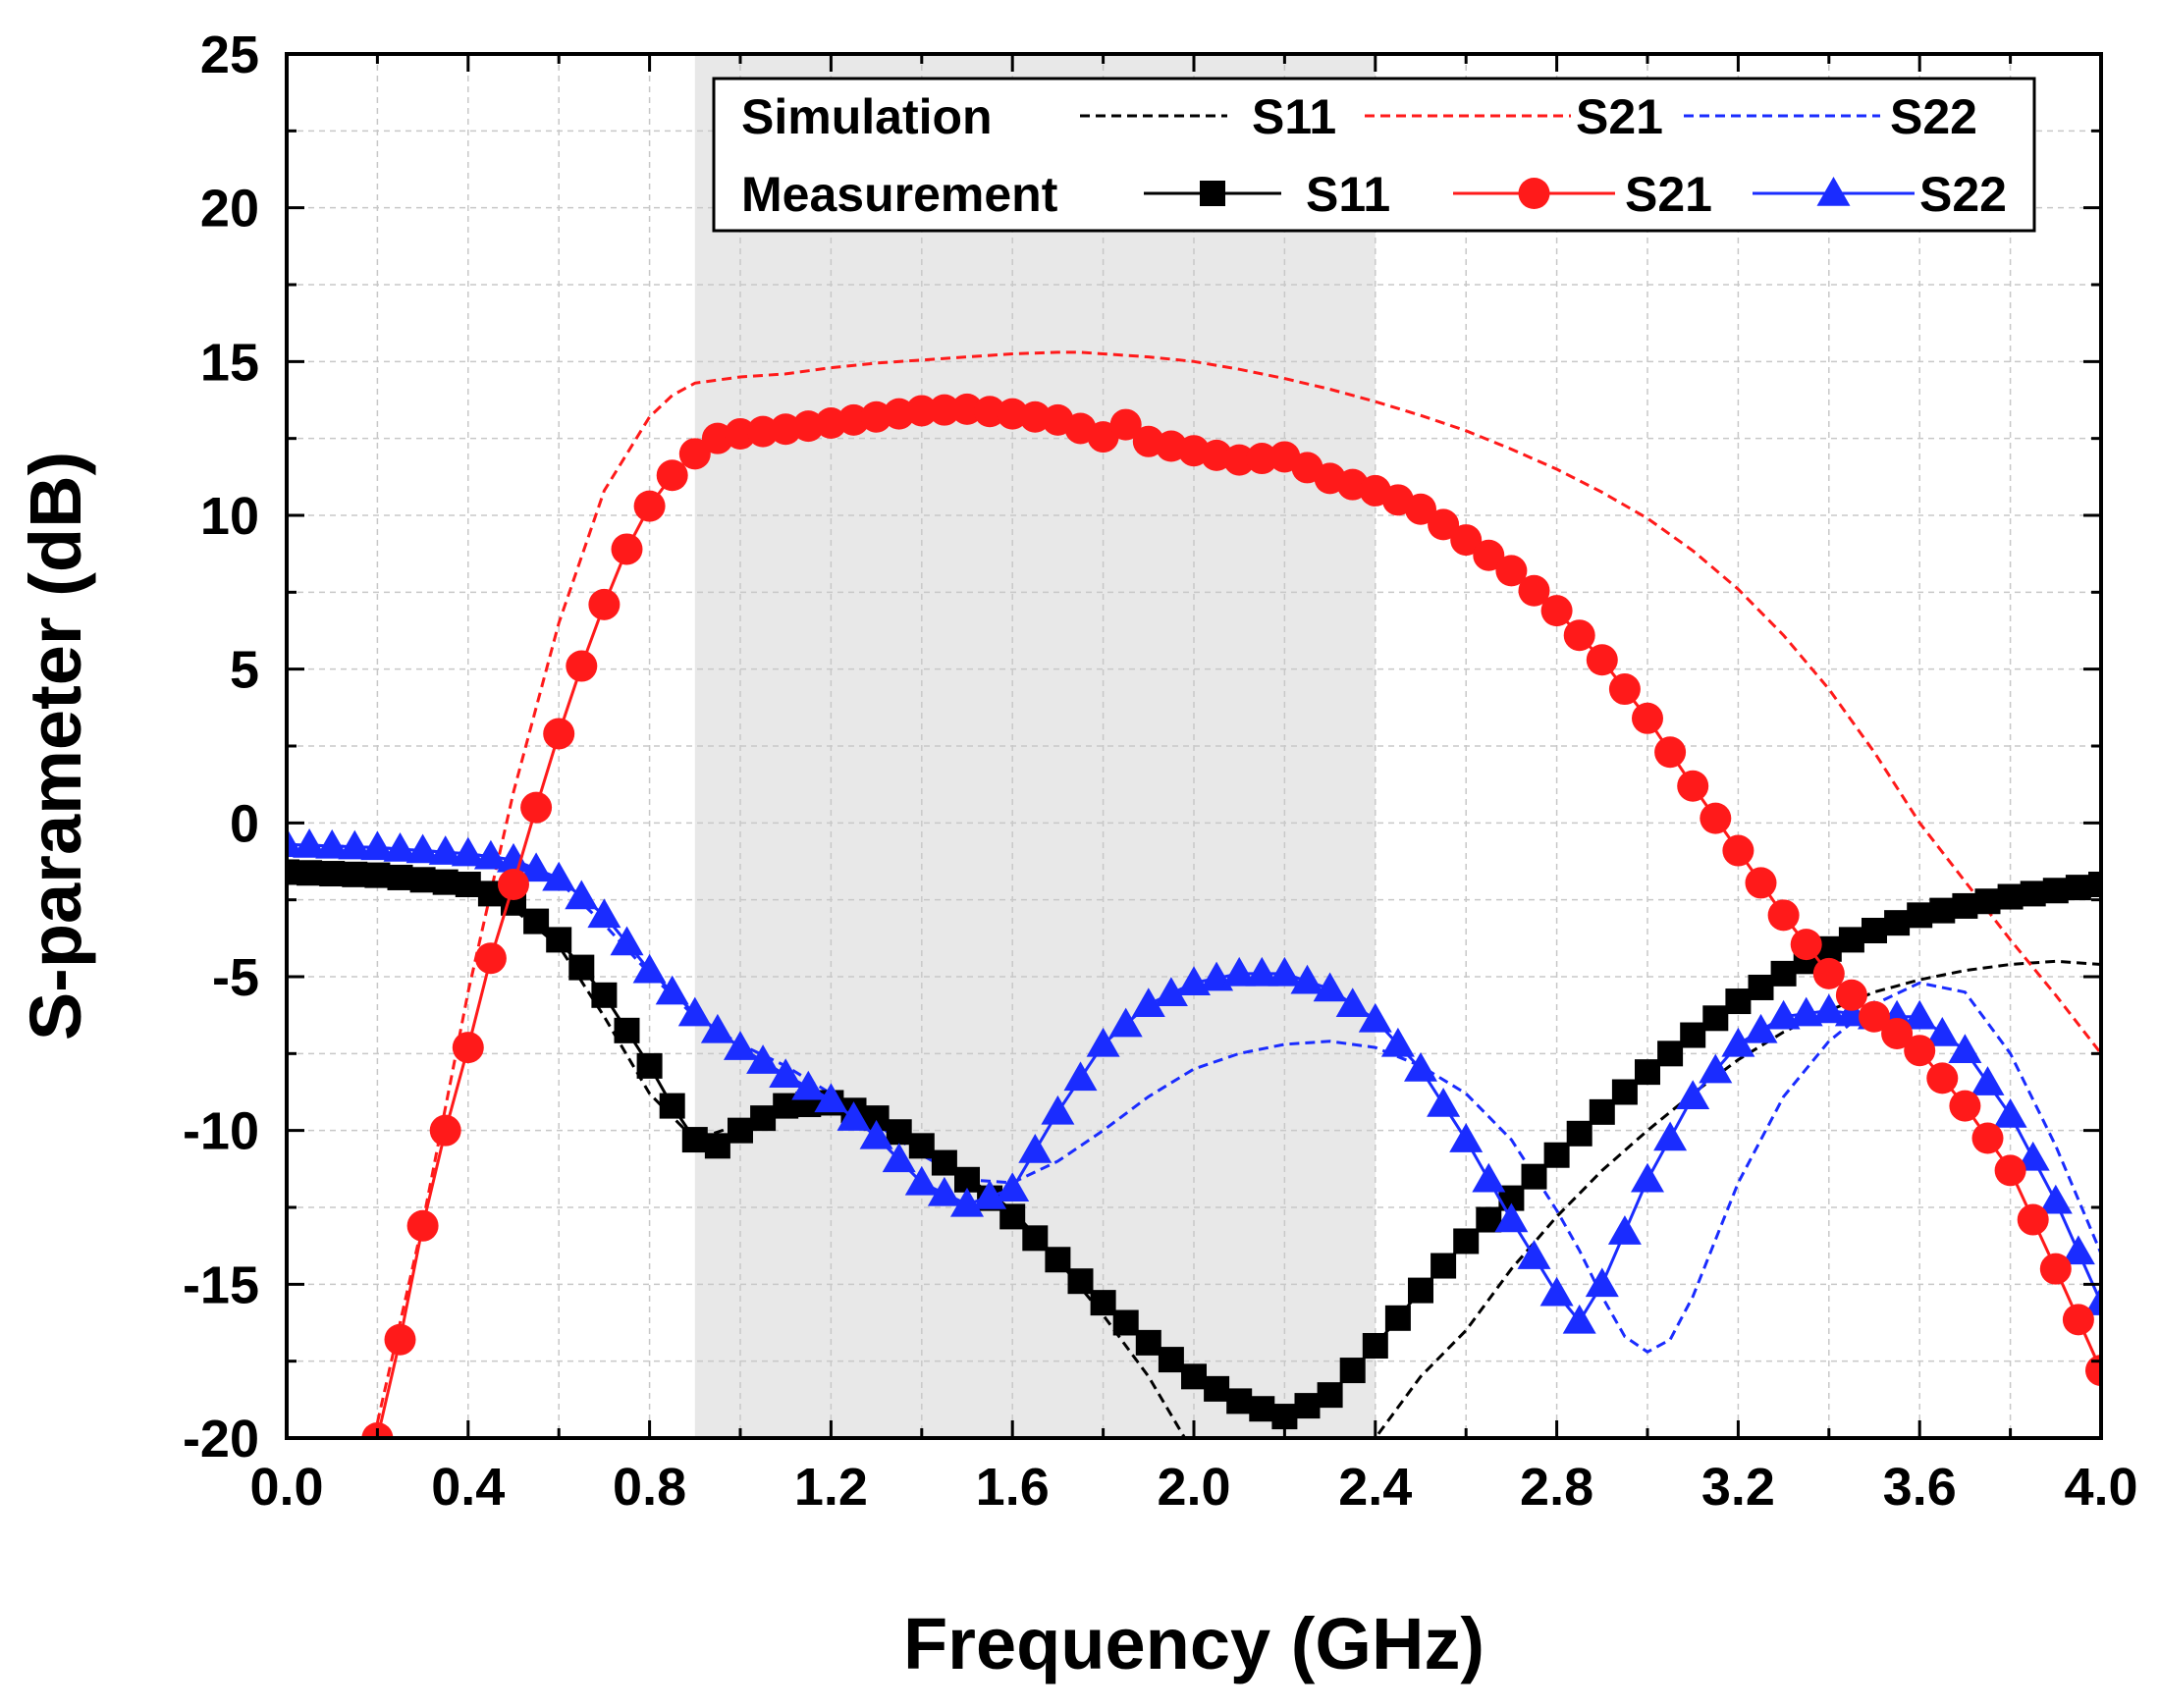 Image resolution: width=2159 pixels, height=1708 pixels. What do you see at coordinates (1294, 116) in the screenshot?
I see `legend-entry-label: S11` at bounding box center [1294, 116].